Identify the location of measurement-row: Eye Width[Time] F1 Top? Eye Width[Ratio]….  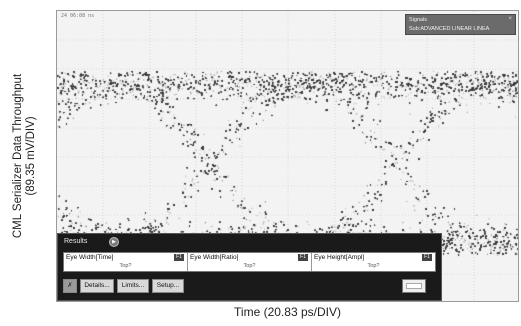
(249, 262).